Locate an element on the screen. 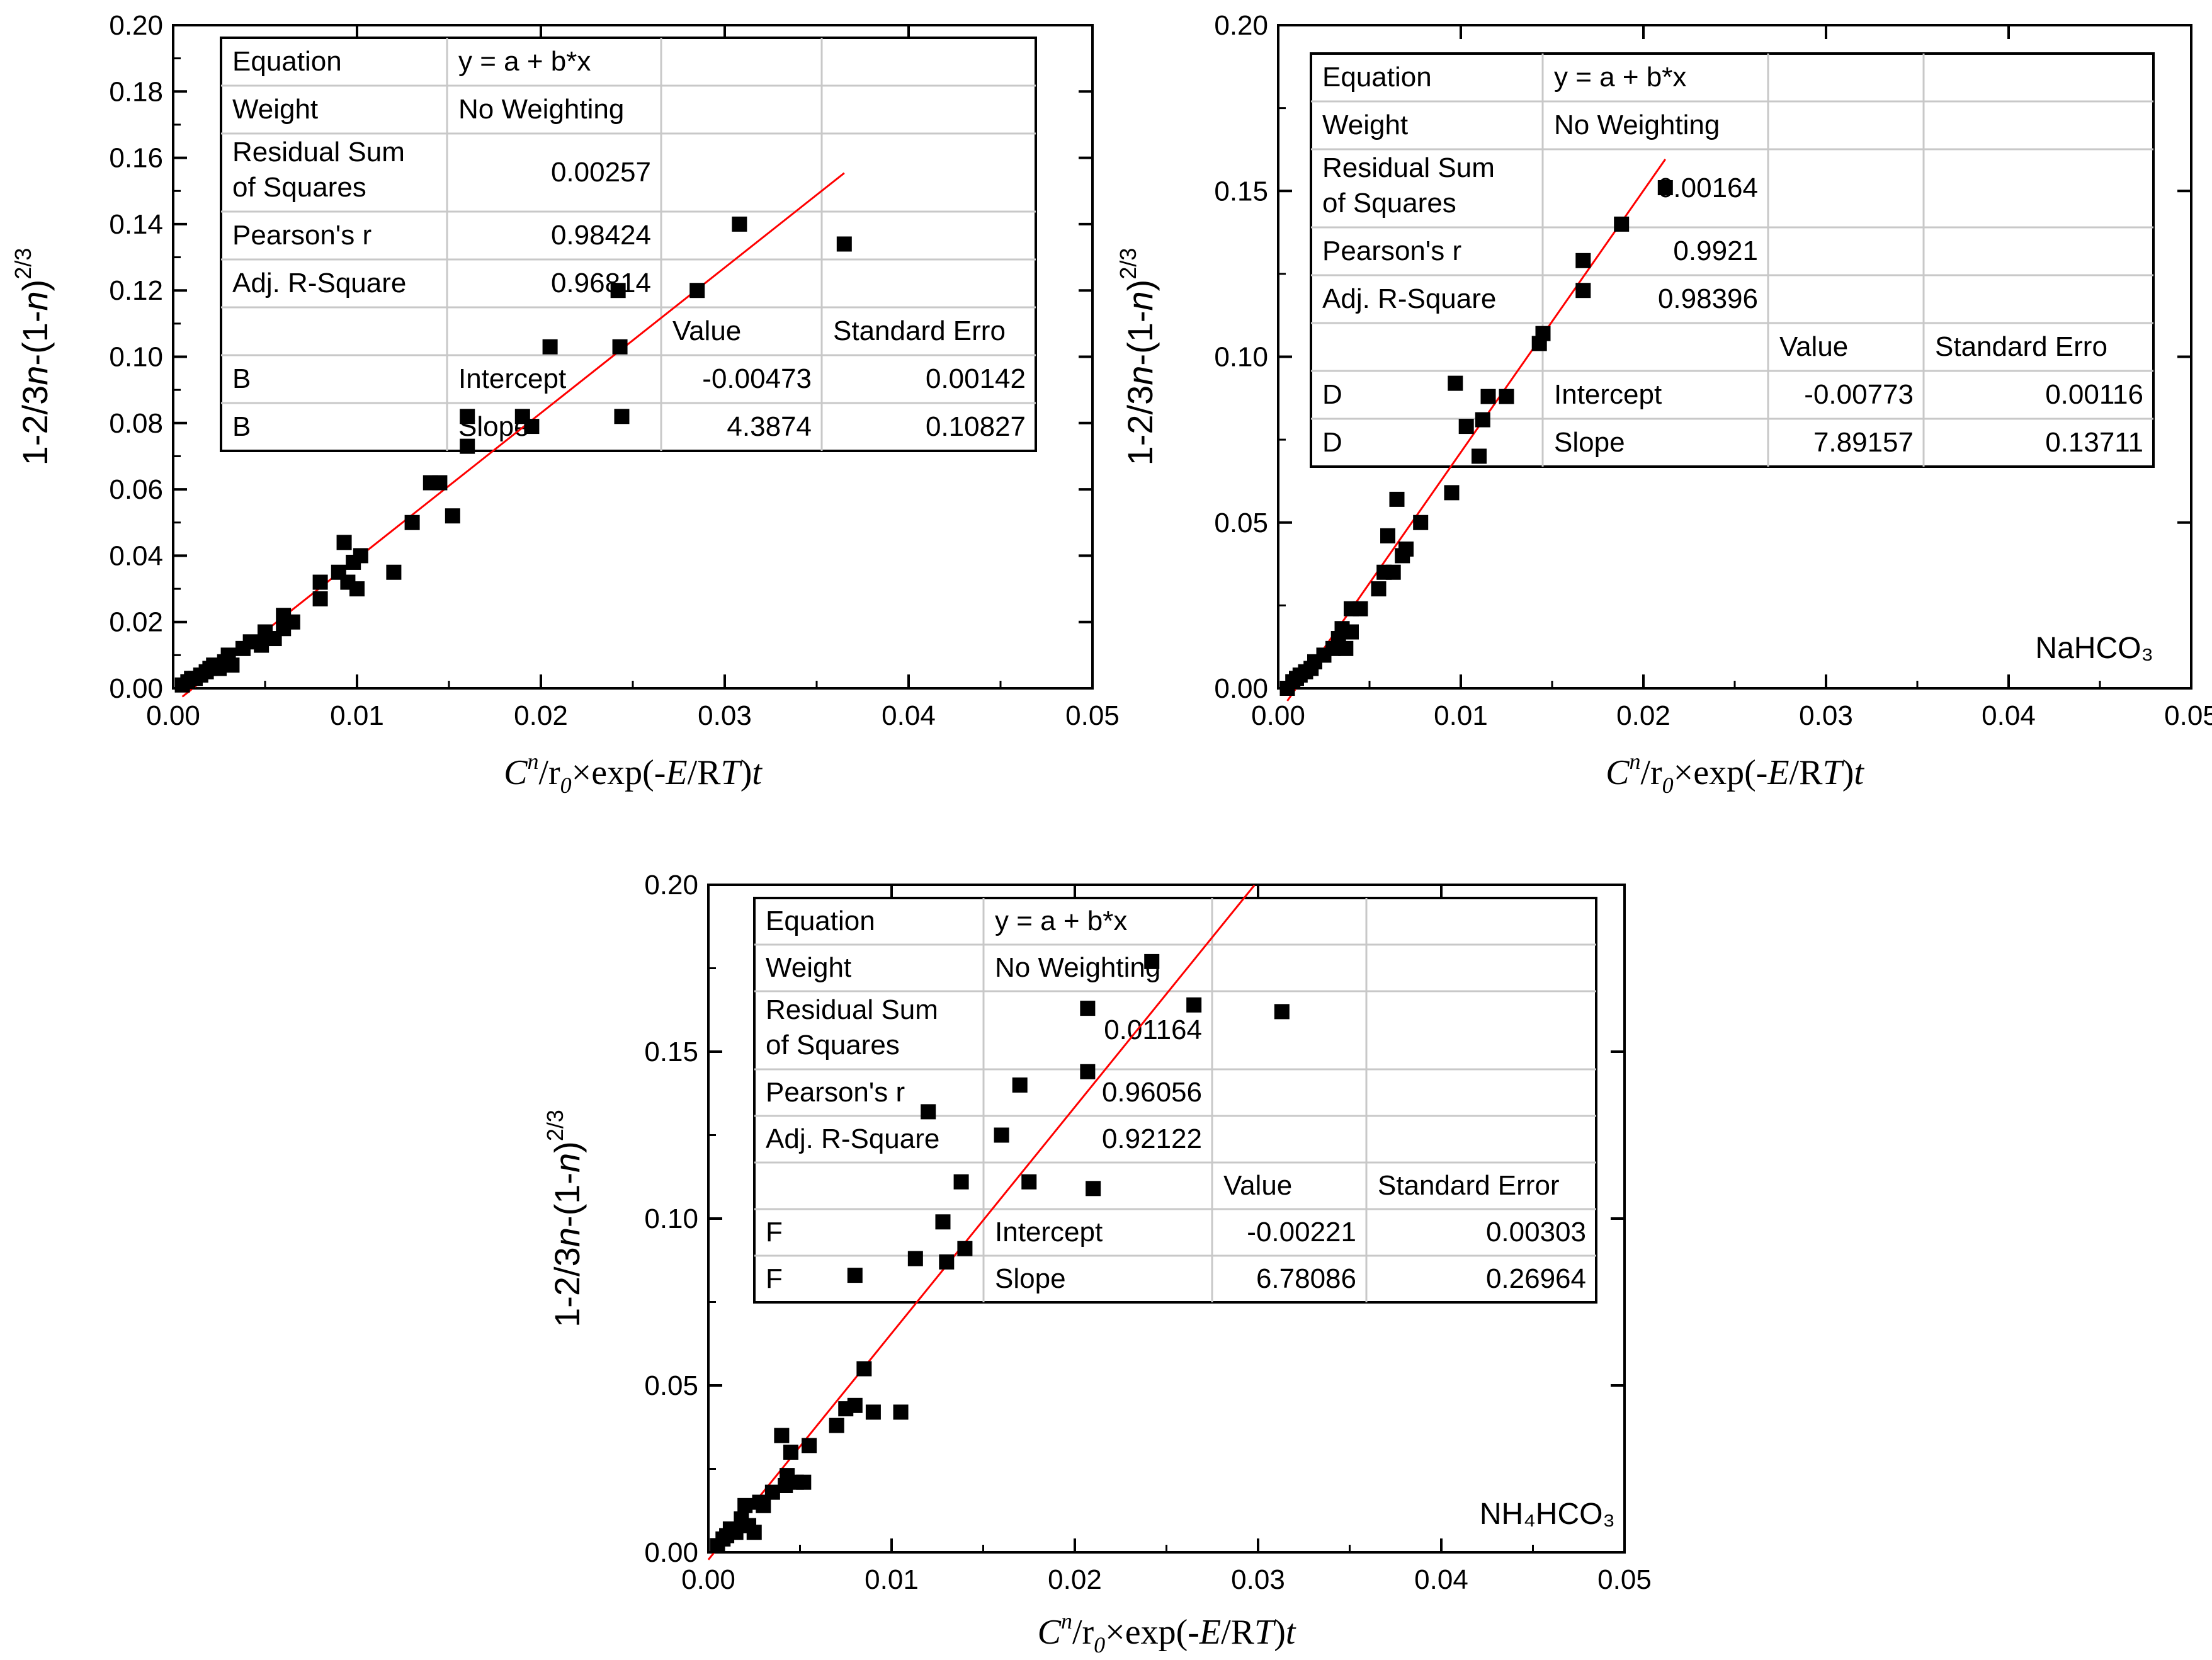 This screenshot has height=1660, width=2212. table-cell: Residual Sum of Squares is located at coordinates (318, 170).